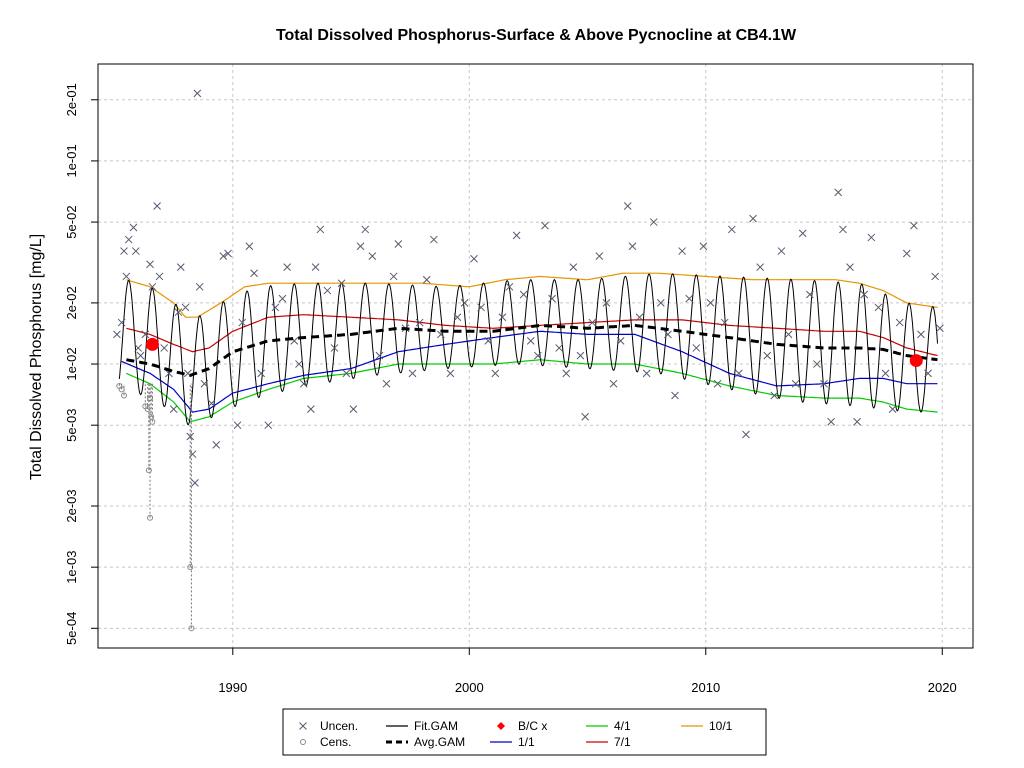 The image size is (1024, 768). I want to click on legend-label: Avg.GAM, so click(439, 742).